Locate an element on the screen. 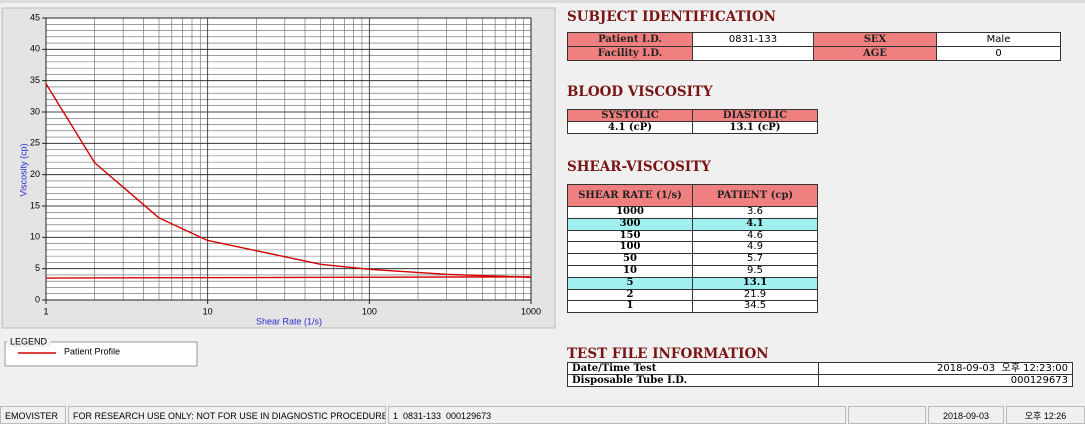 This screenshot has height=424, width=1085. y-tick-label: 15 is located at coordinates (35, 205).